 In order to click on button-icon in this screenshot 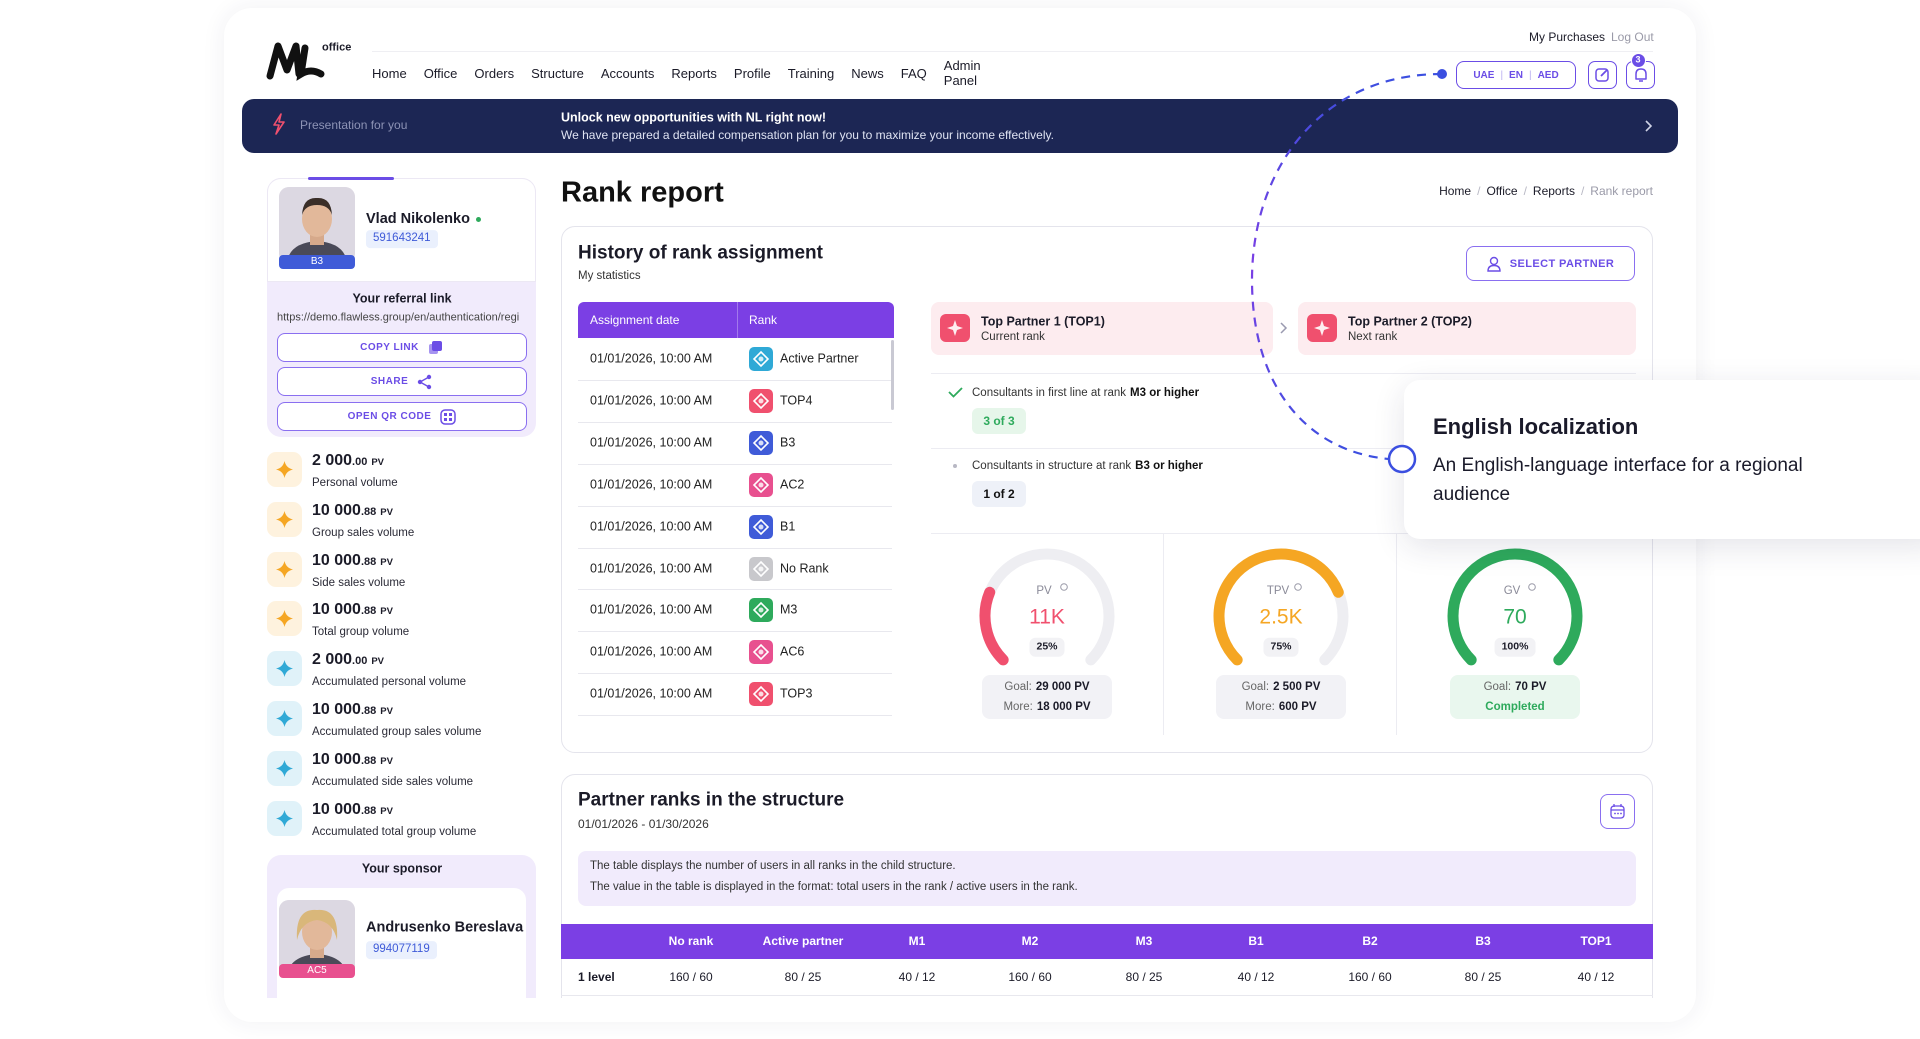, I will do `click(435, 347)`.